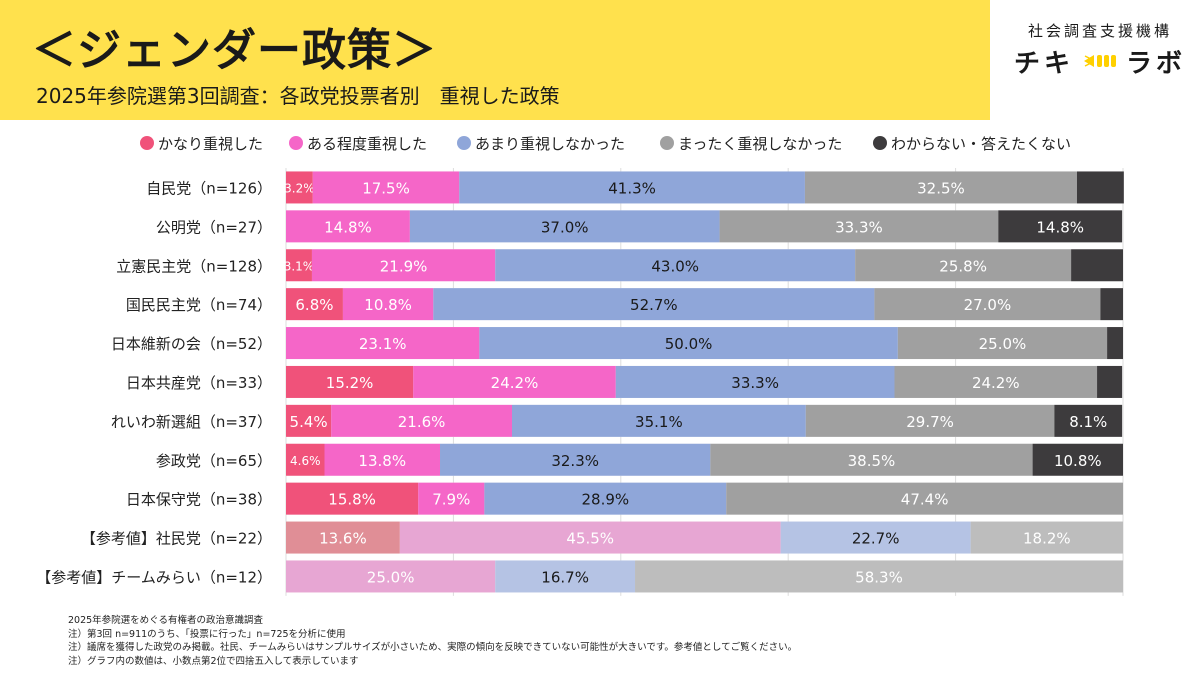 The width and height of the screenshot is (1200, 675). I want to click on footnote-source: 2025年参院選をめぐる有権者の政治意識調査, so click(165, 620).